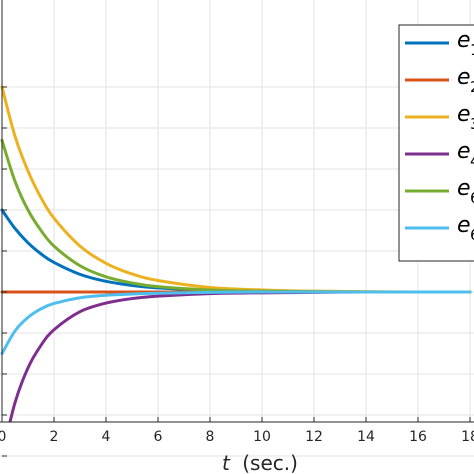 The width and height of the screenshot is (474, 474). Describe the element at coordinates (472, 161) in the screenshot. I see `legend-subscript: 4` at that location.